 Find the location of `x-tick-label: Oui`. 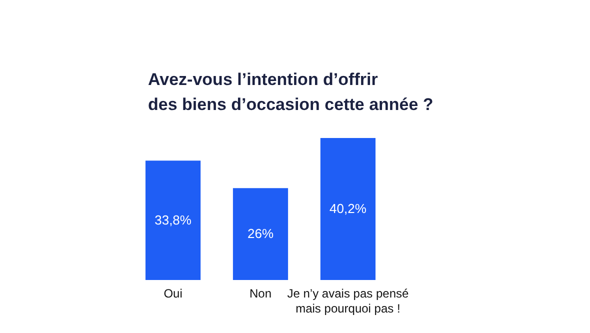

x-tick-label: Oui is located at coordinates (173, 293).